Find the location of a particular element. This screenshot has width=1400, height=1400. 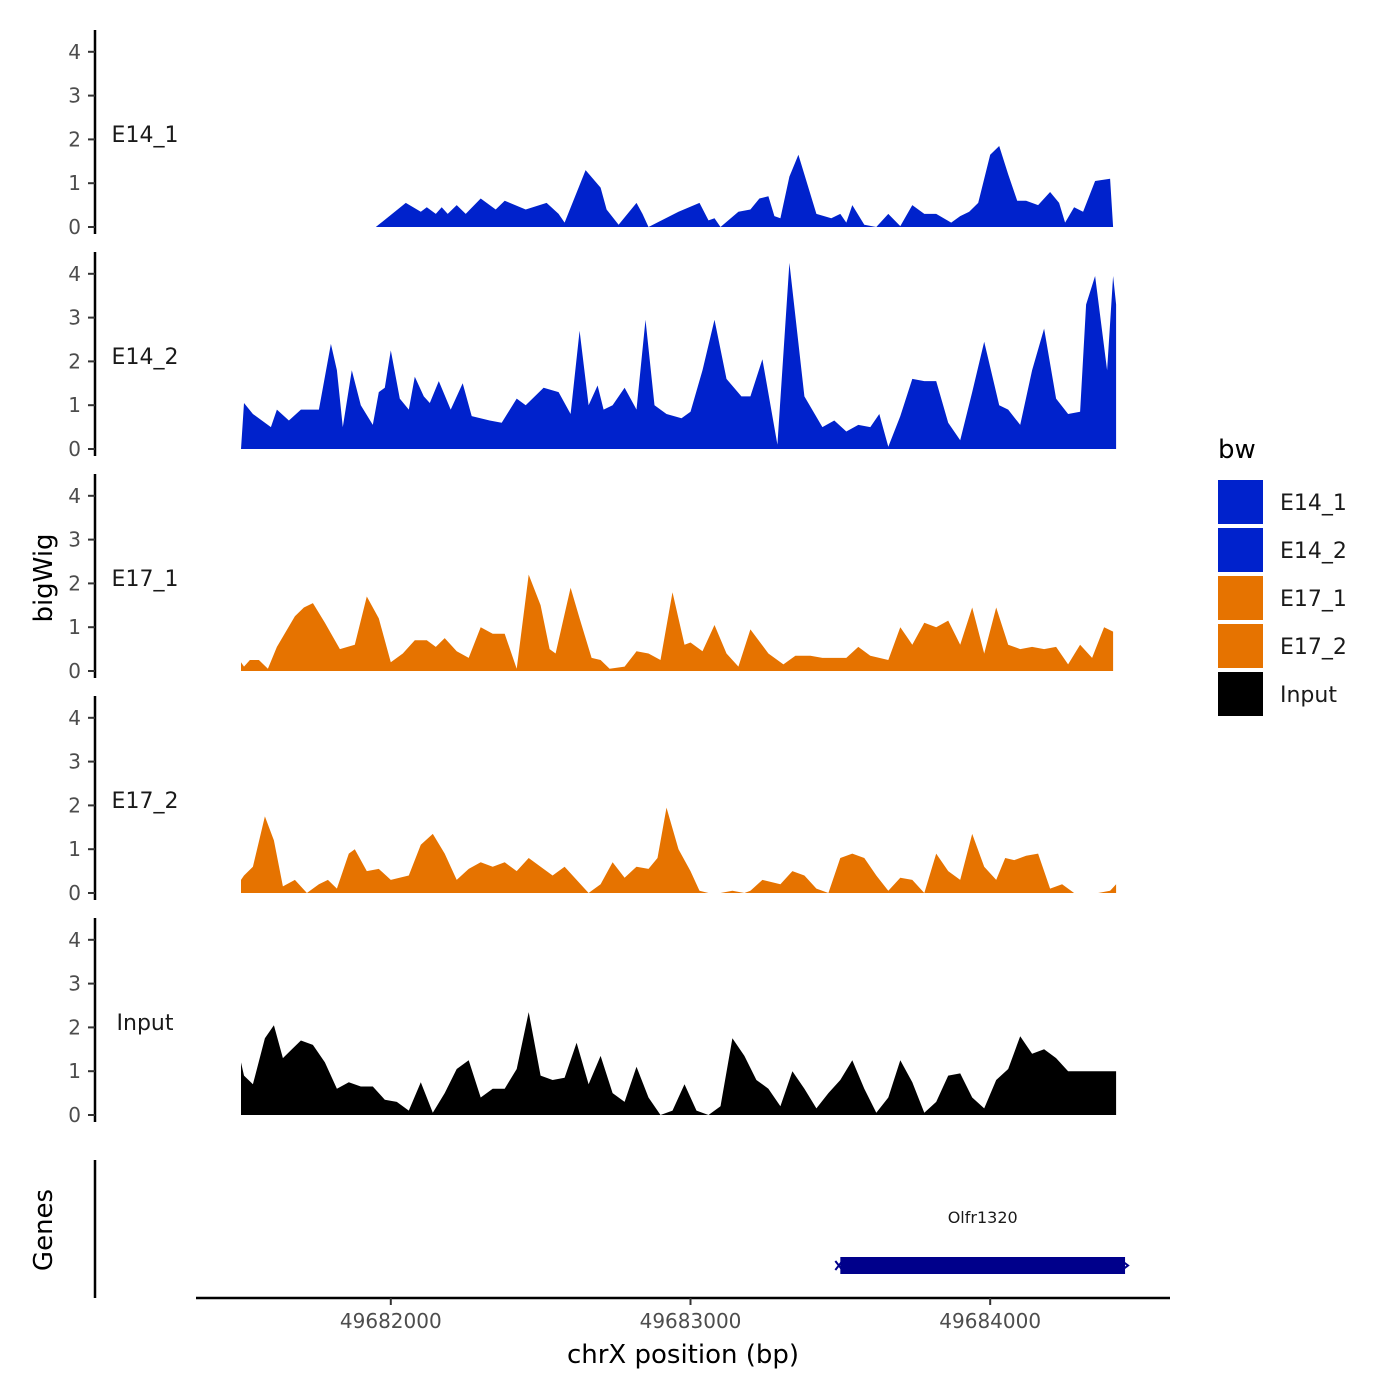

track-E17_1: 0 1 2 3 4 E17_1 is located at coordinates (591, 578).